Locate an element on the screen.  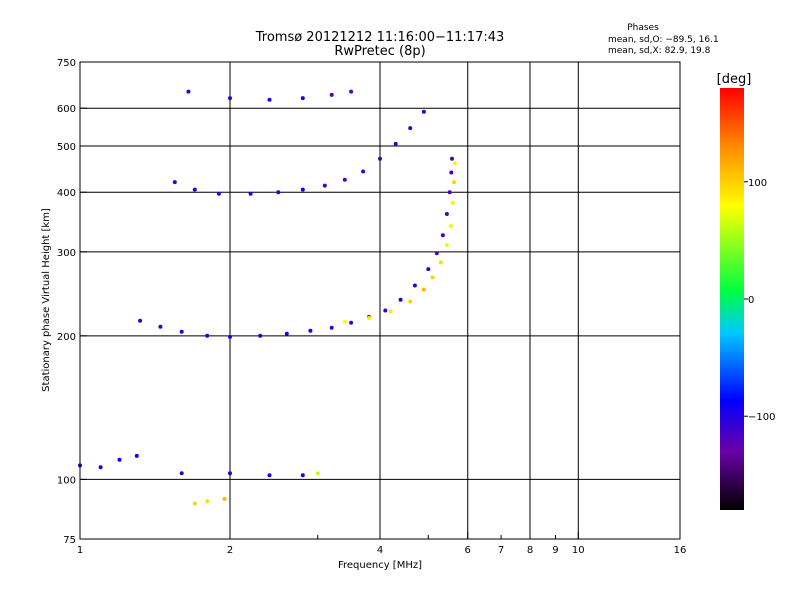
x-tick-label: 1 is located at coordinates (80, 550).